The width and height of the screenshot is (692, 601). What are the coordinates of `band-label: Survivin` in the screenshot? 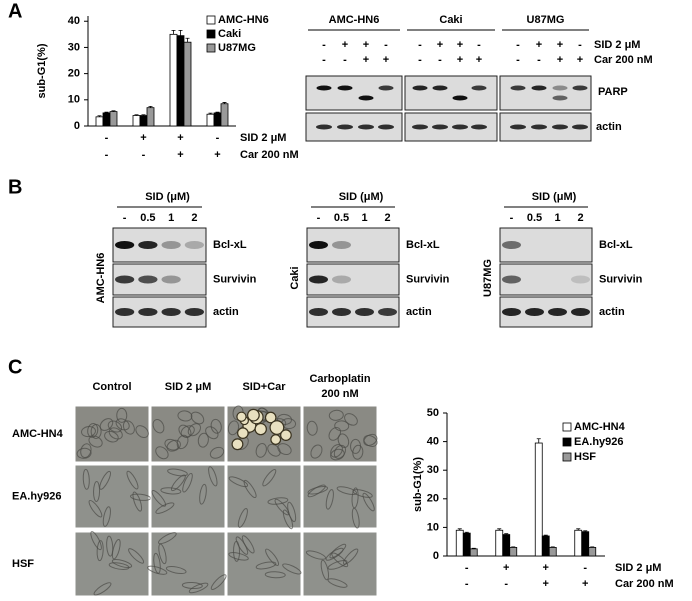 It's located at (235, 279).